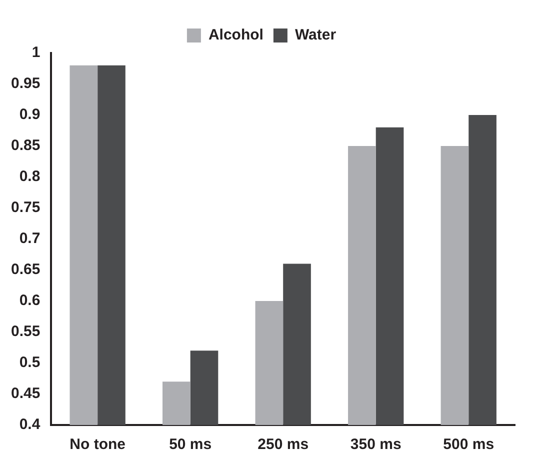 The height and width of the screenshot is (465, 535). Describe the element at coordinates (468, 445) in the screenshot. I see `x-tick-label: 500 ms` at that location.